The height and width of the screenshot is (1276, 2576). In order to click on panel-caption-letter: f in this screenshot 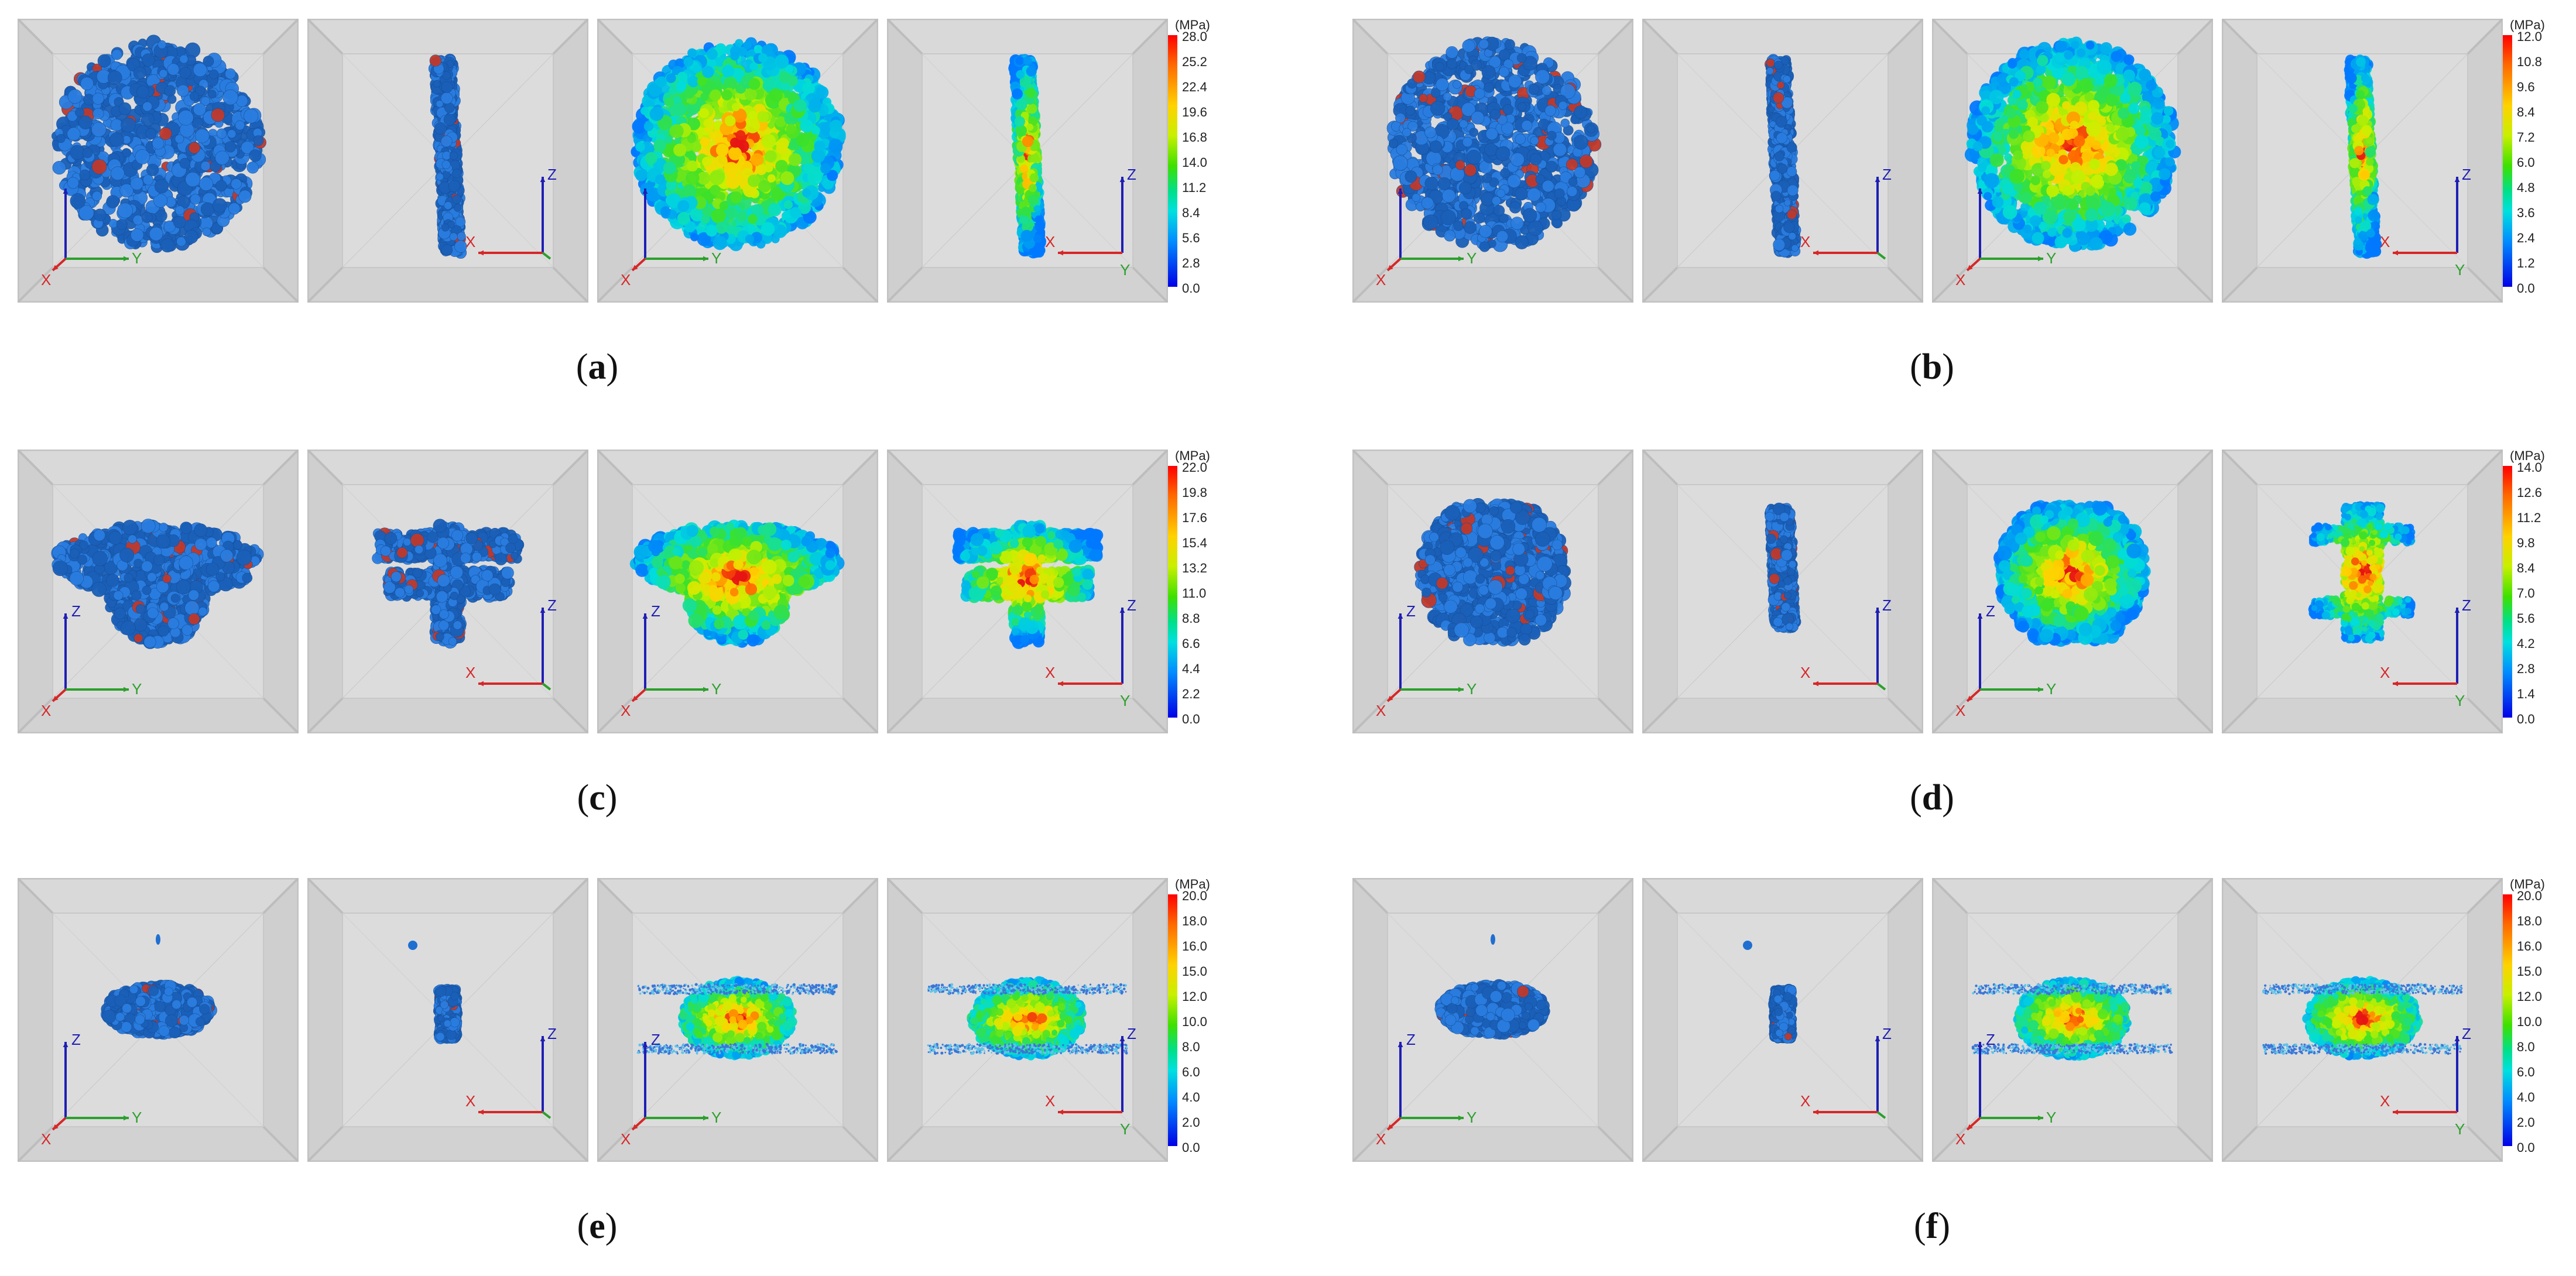, I will do `click(1932, 1226)`.